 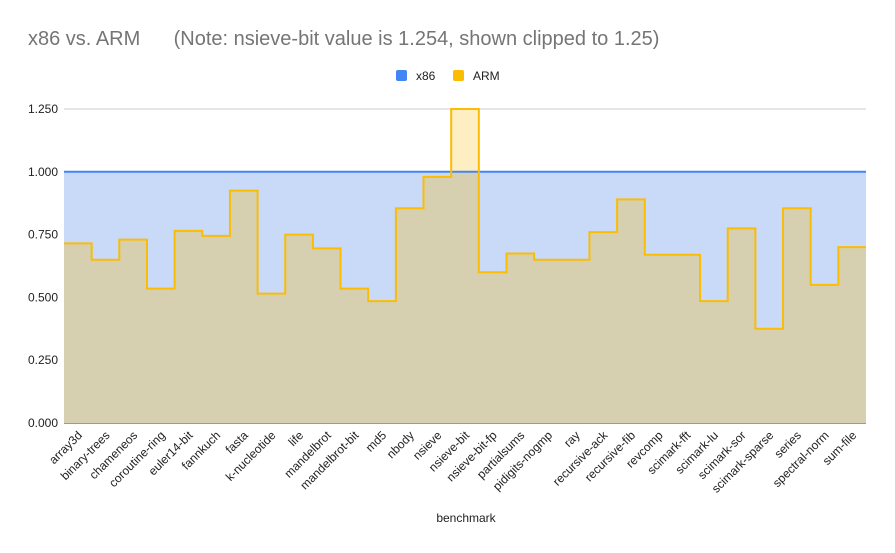 I want to click on x-tick-label: ray, so click(x=572, y=439).